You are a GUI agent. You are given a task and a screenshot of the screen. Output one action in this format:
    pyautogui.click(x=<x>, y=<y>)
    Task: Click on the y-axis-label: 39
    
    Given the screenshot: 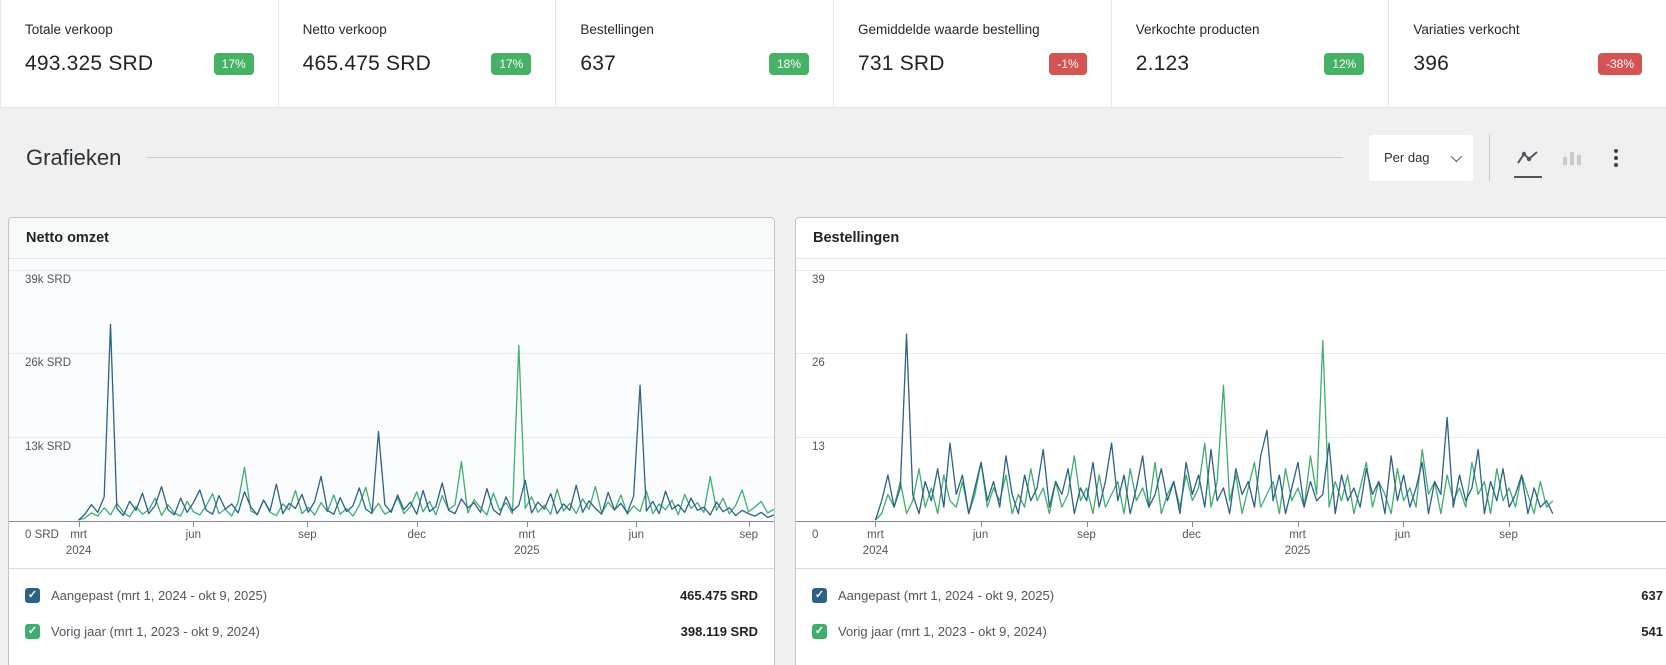 What is the action you would take?
    pyautogui.click(x=818, y=280)
    